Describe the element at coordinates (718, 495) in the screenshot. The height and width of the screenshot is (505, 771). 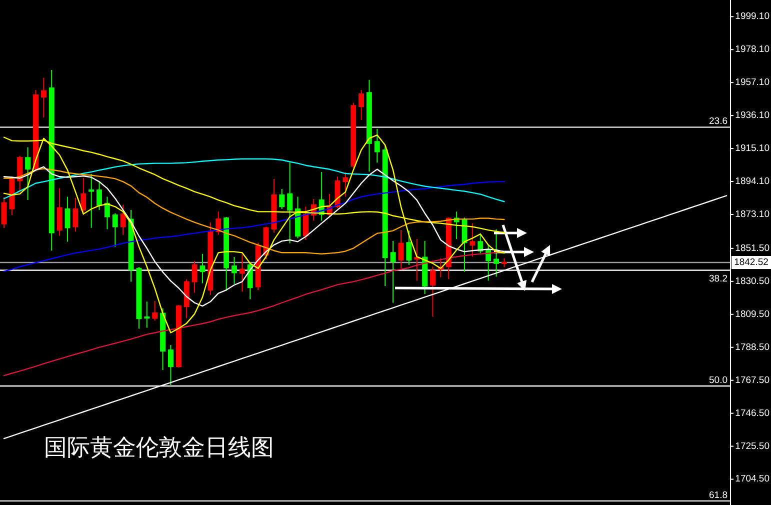
I see `annotation: 61.8` at that location.